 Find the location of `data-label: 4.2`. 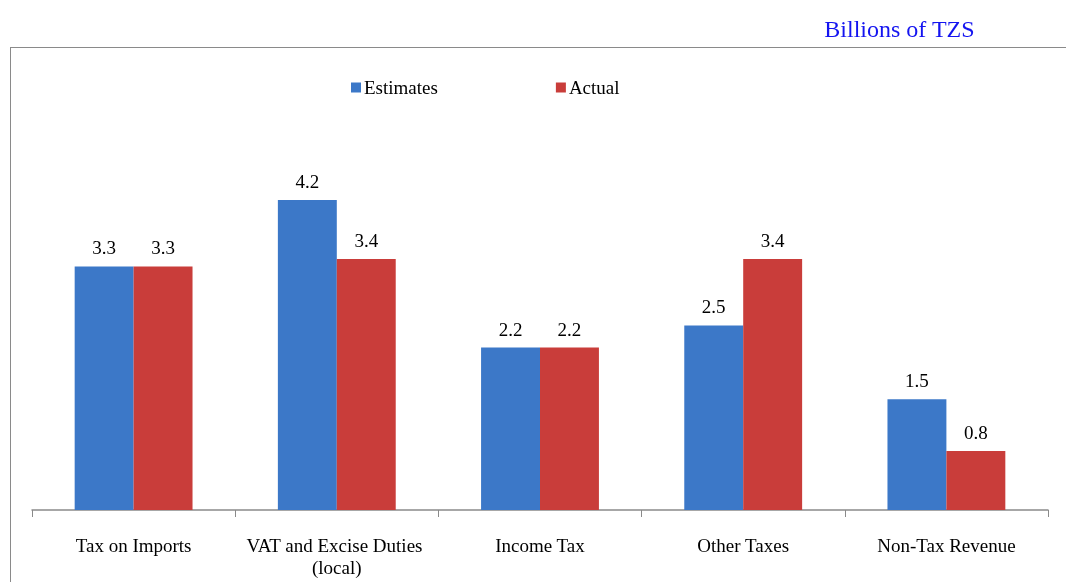

data-label: 4.2 is located at coordinates (307, 181).